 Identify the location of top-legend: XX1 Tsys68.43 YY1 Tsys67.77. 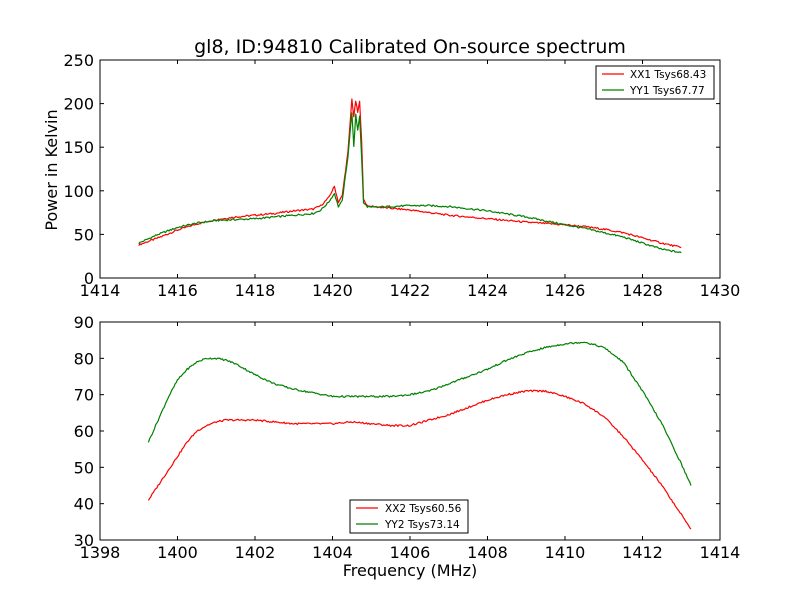
(655, 82).